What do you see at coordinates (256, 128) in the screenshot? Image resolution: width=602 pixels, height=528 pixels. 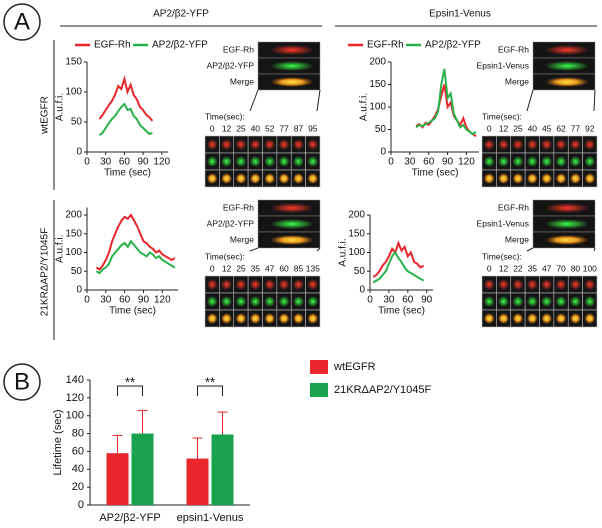 I see `time-value: 40` at bounding box center [256, 128].